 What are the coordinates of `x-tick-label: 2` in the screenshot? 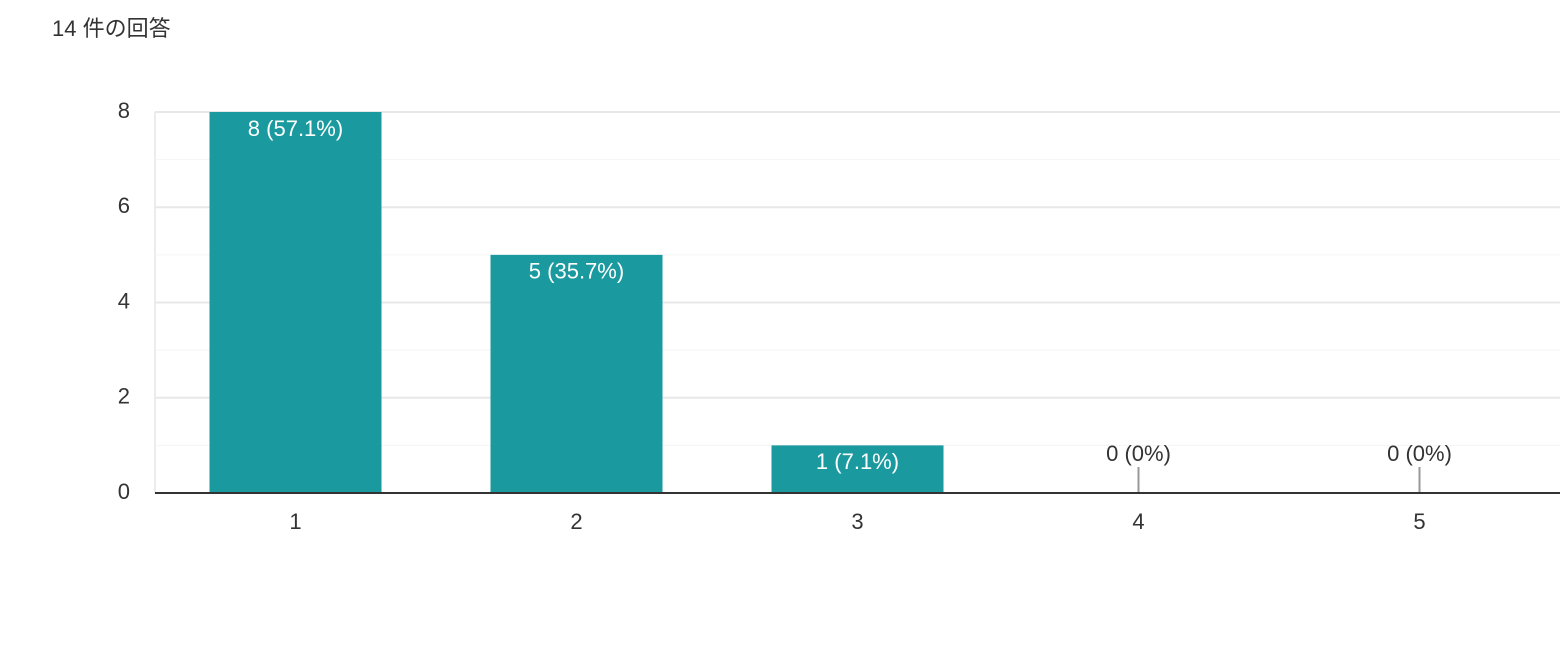 It's located at (576, 521).